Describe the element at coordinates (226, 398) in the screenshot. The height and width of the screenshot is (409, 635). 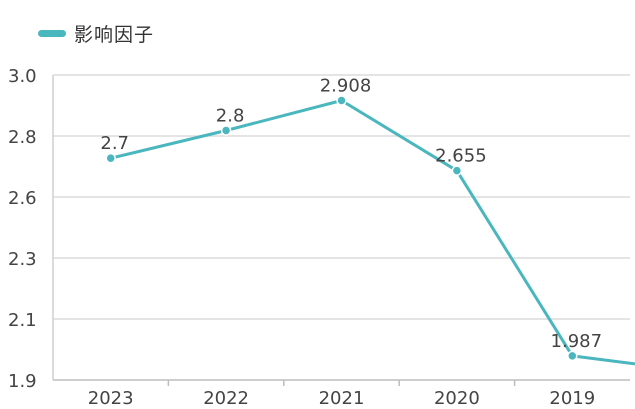
I see `x-tick-label: 2022` at that location.